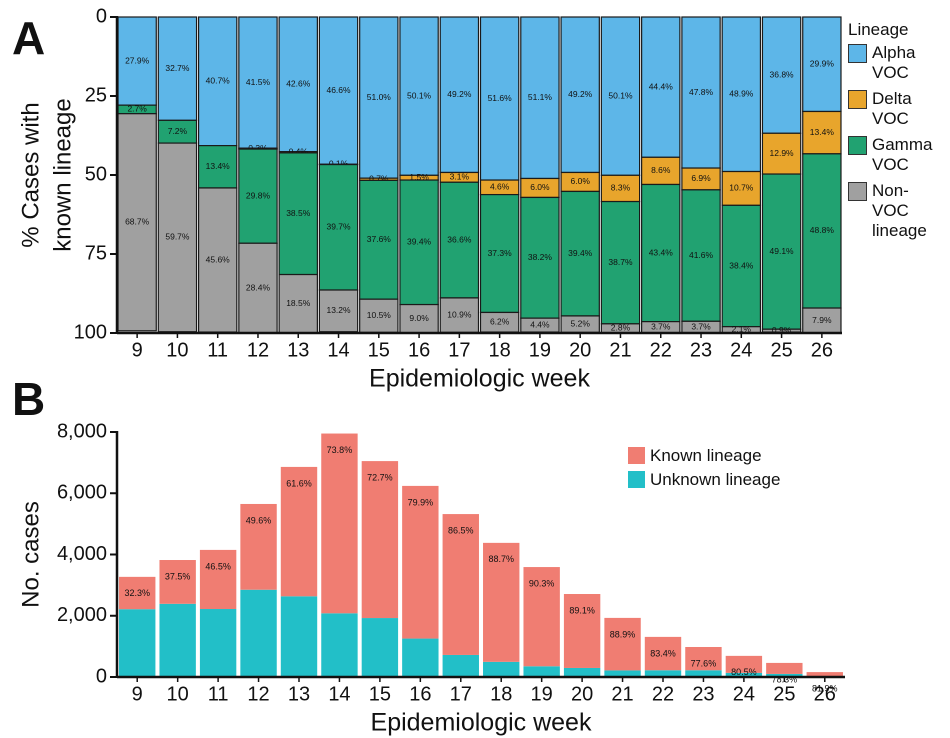 The image size is (950, 738). Describe the element at coordinates (661, 170) in the screenshot. I see `bar-value-label: 8.6%` at that location.